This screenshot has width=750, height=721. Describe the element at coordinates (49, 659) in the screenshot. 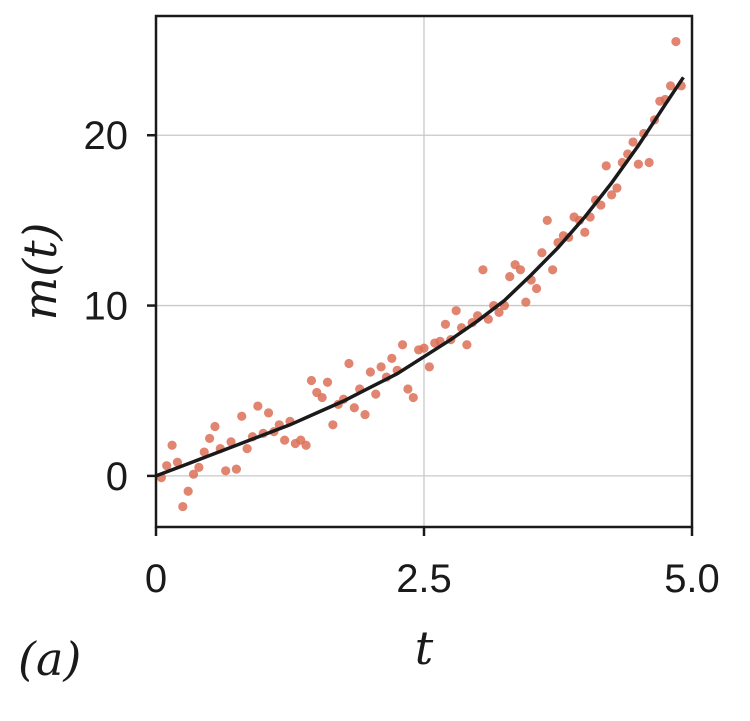

I see `panel-label: (a)` at that location.